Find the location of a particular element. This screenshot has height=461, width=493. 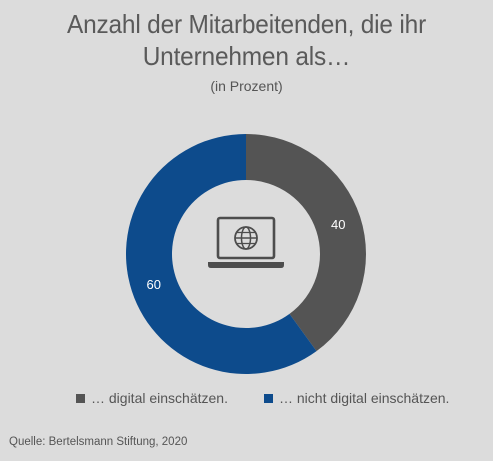

donut-slice-digital is located at coordinates (306, 243).